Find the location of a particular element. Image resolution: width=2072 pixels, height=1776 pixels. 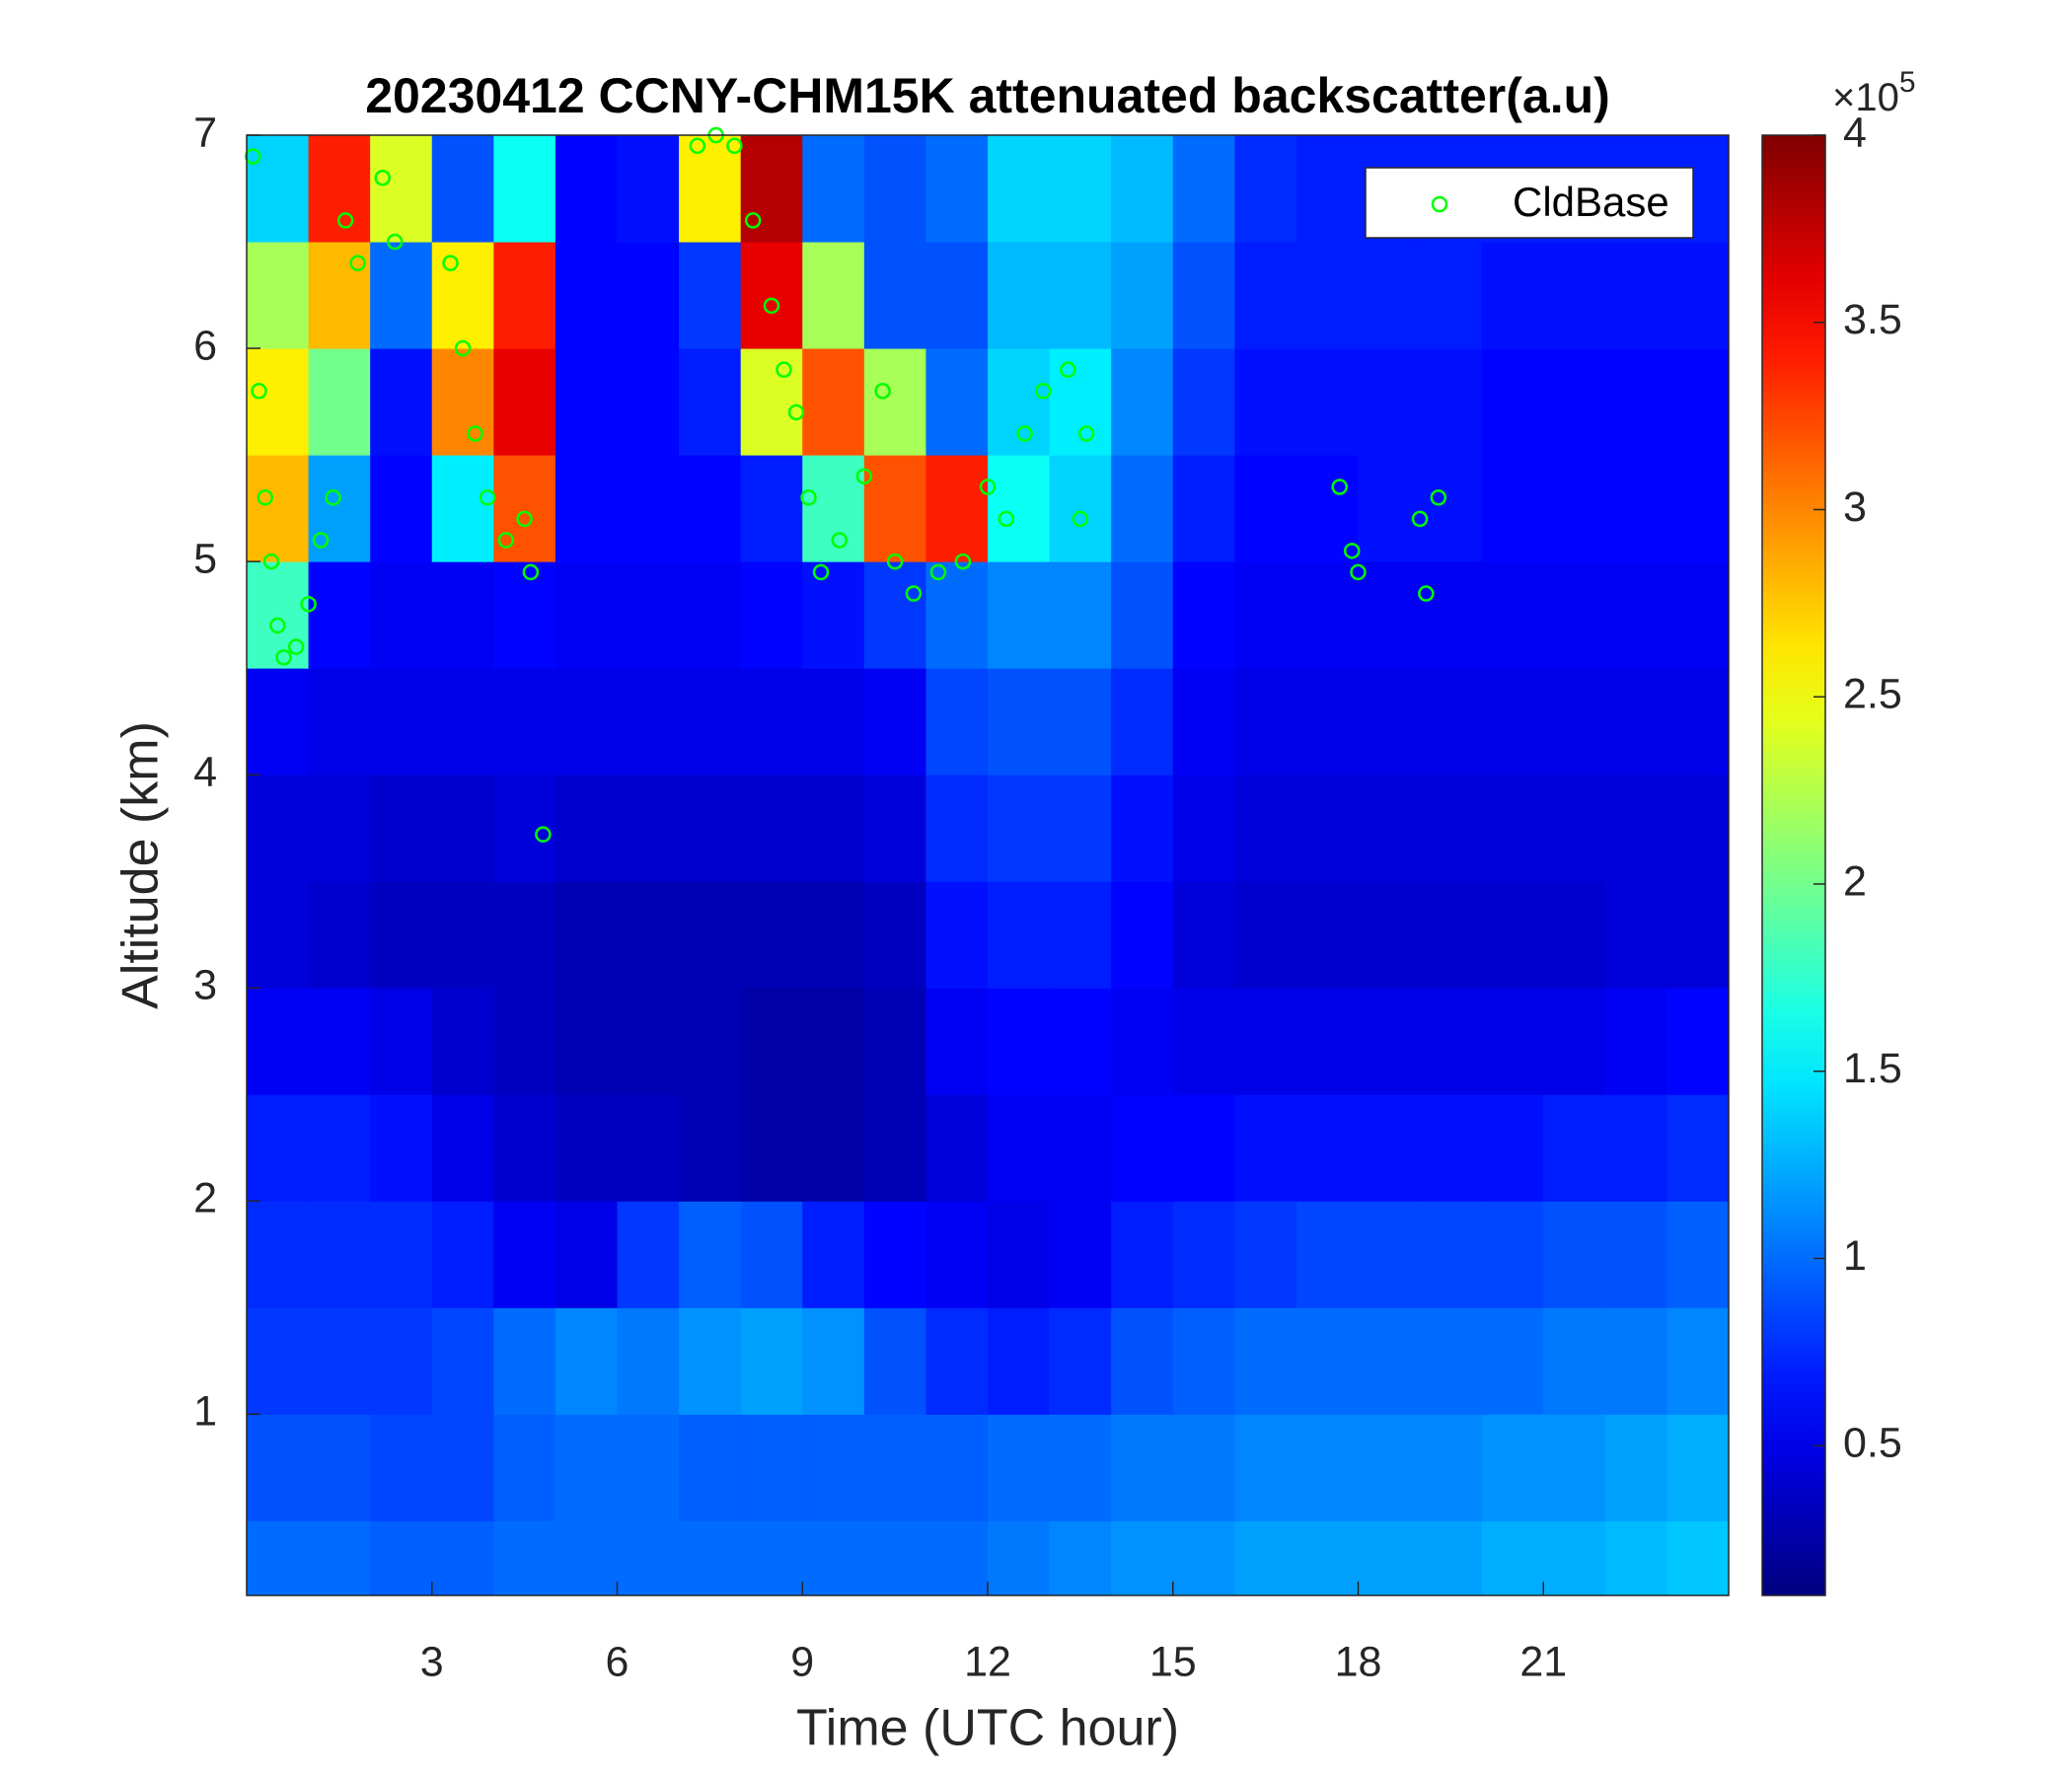

colorbar-tick-label: 1.5 is located at coordinates (1873, 1069).